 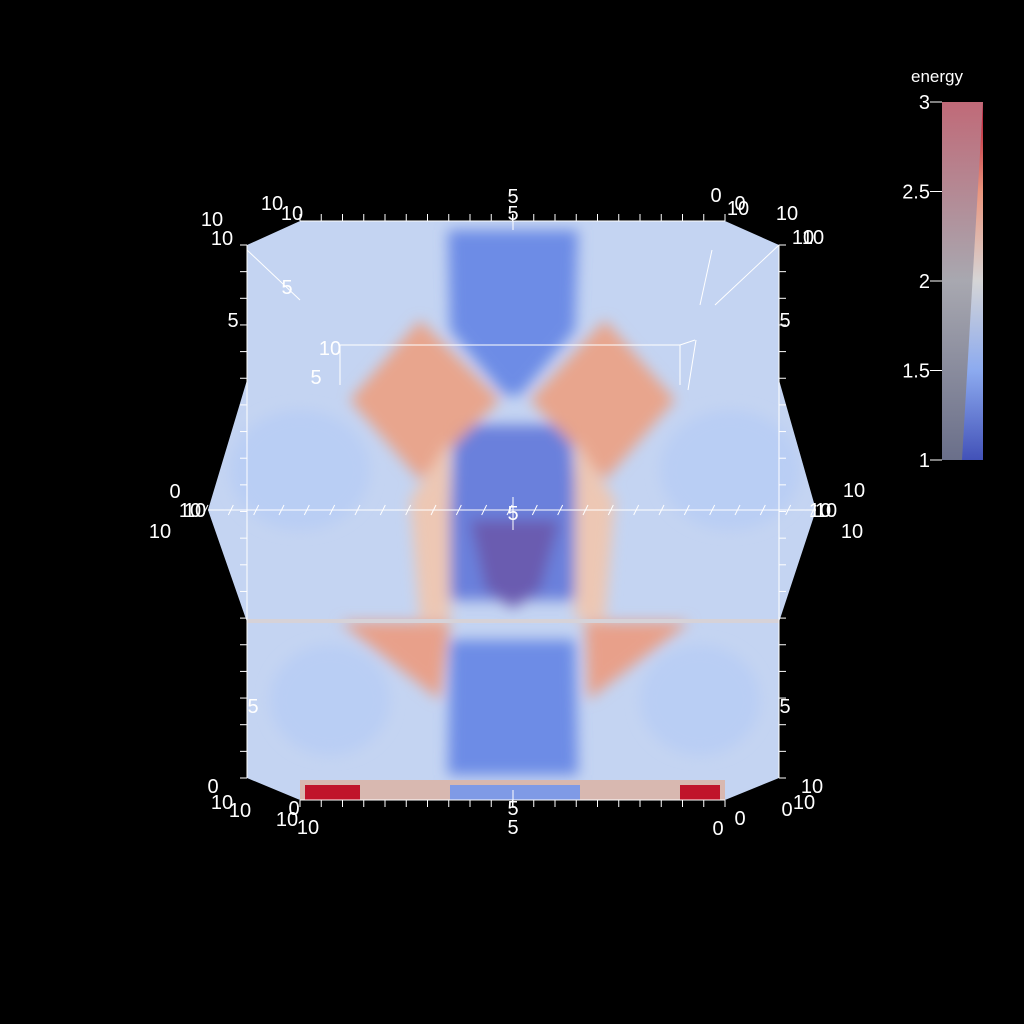 I want to click on colorbar: energy 1 1.5 2 2.5 3, so click(x=942, y=269).